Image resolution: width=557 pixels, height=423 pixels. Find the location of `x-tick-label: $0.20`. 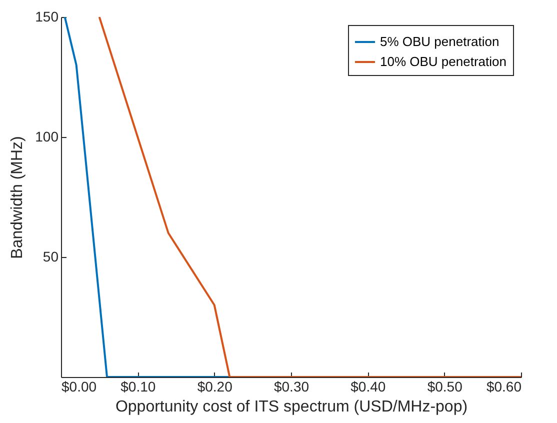

x-tick-label: $0.20 is located at coordinates (215, 386).